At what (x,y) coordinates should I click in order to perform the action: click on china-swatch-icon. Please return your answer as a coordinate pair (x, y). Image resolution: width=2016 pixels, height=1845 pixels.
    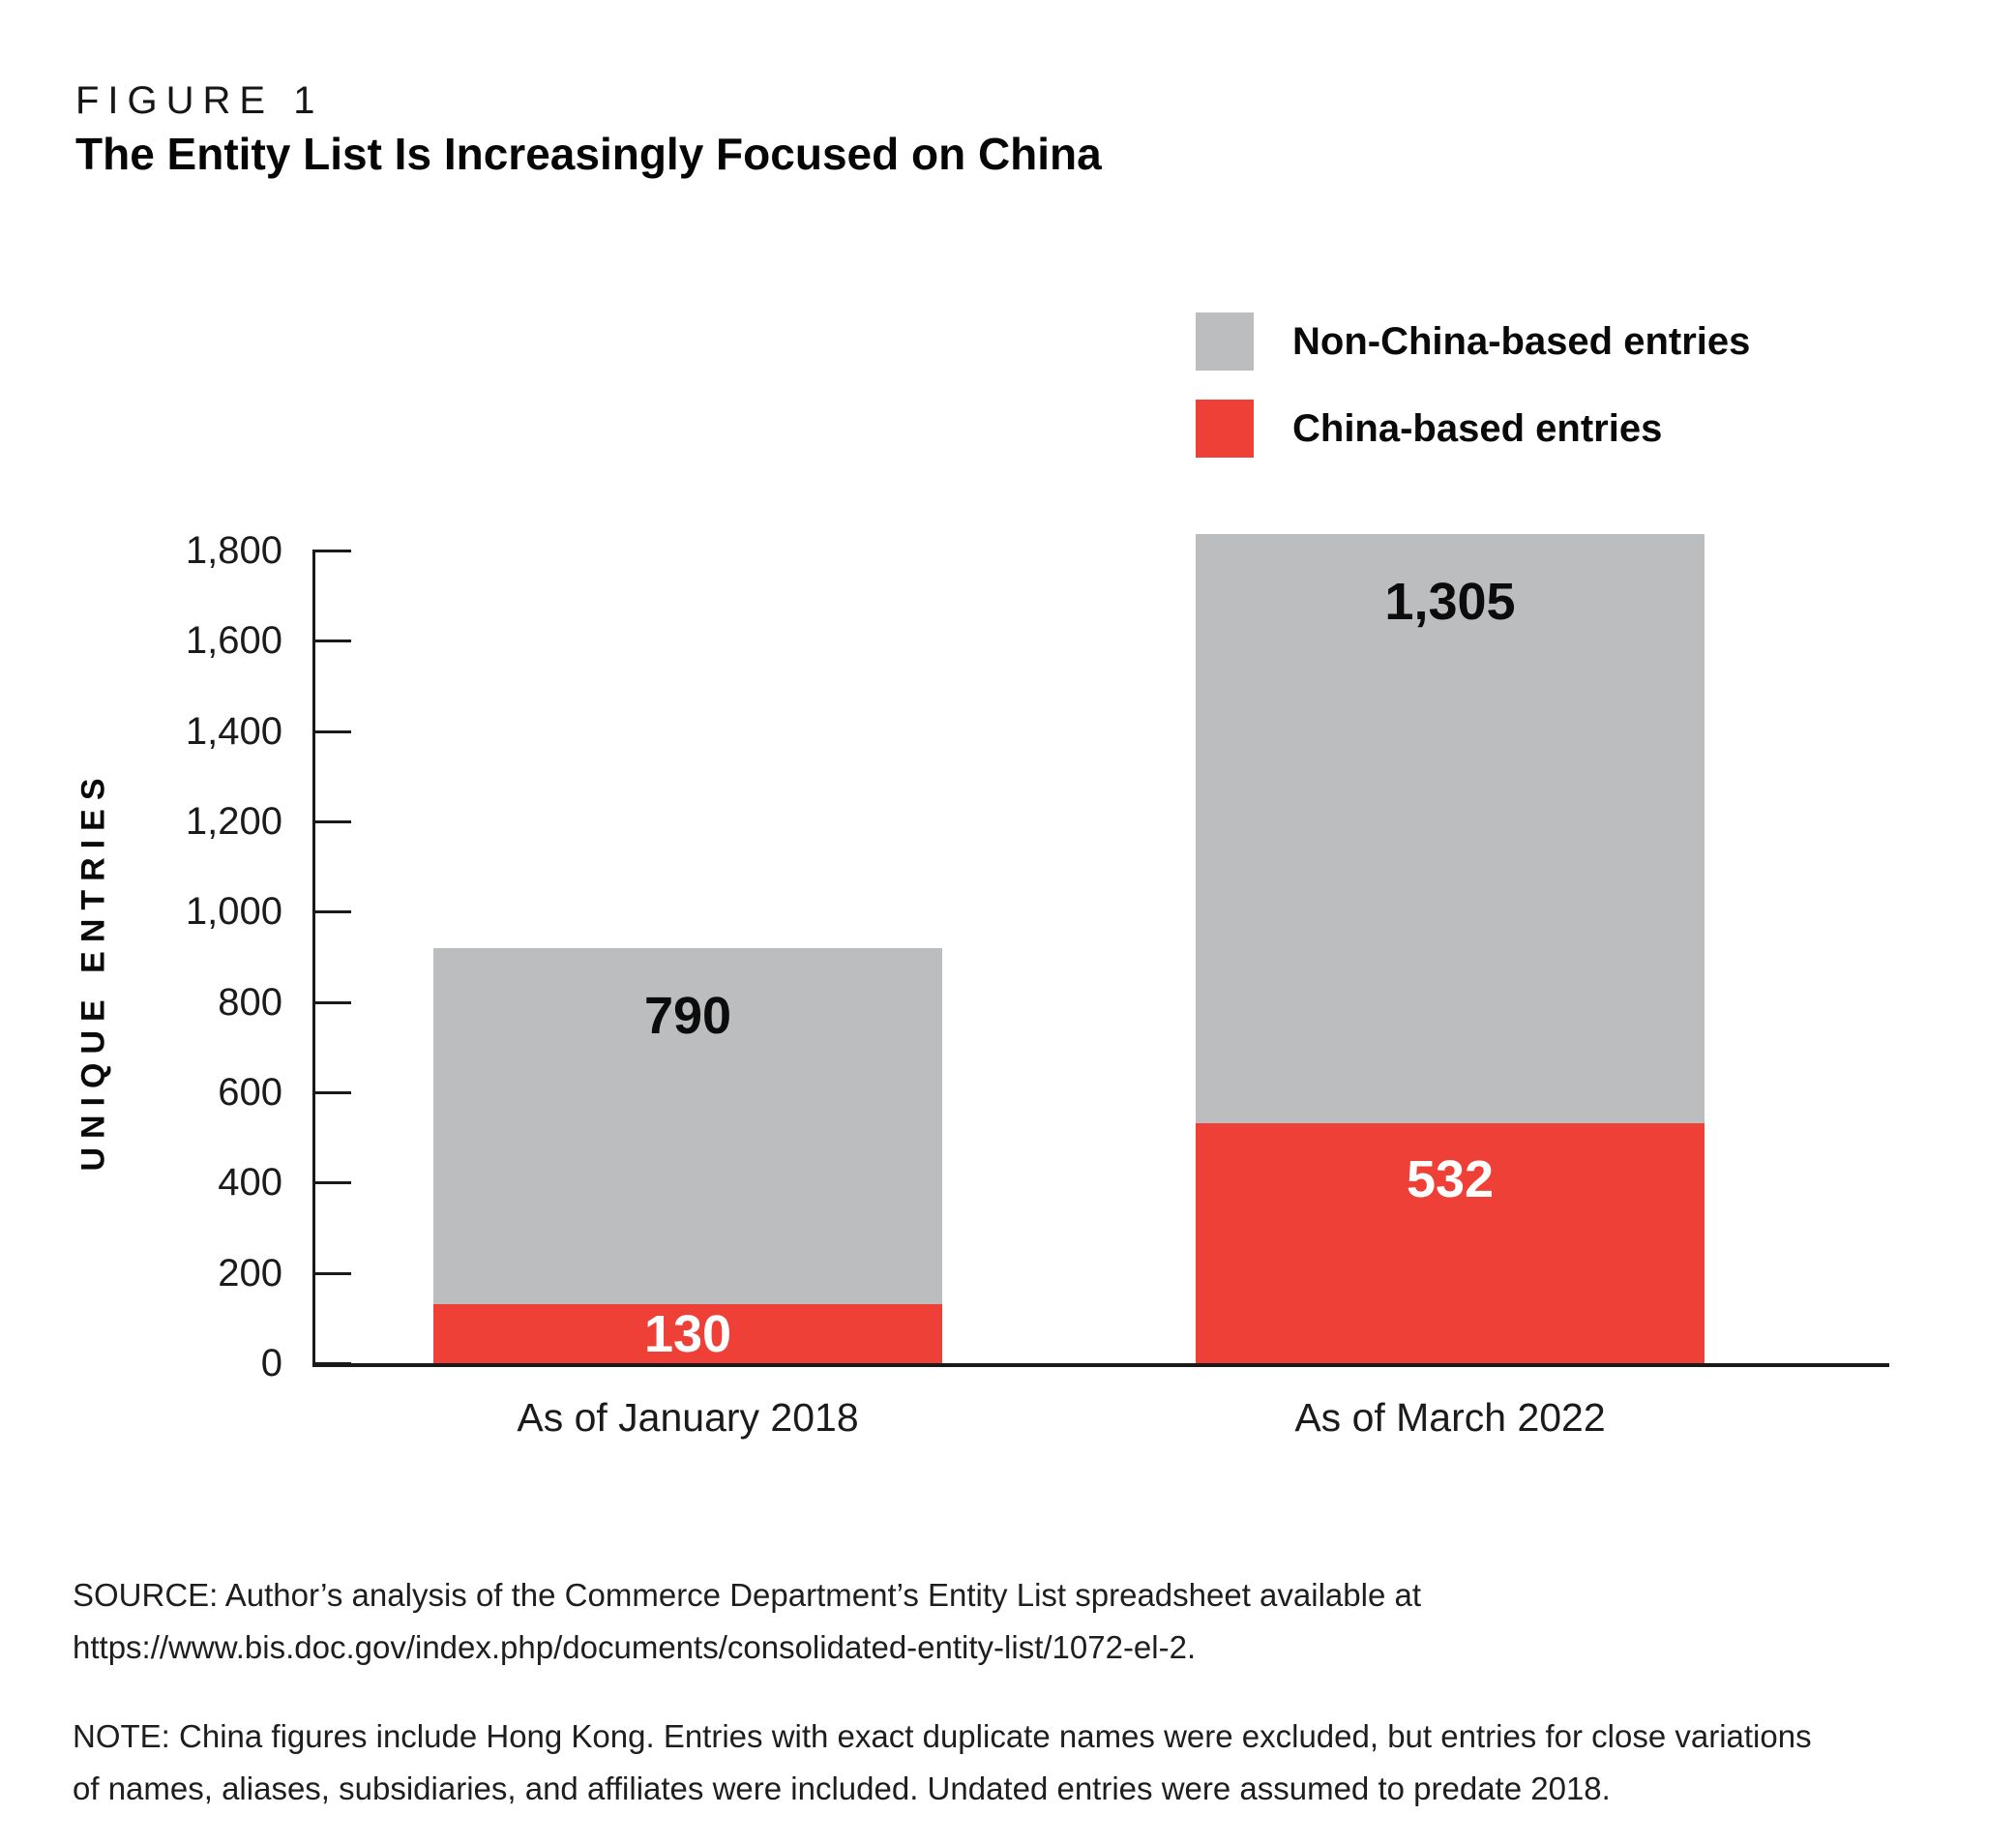
    Looking at the image, I should click on (1225, 429).